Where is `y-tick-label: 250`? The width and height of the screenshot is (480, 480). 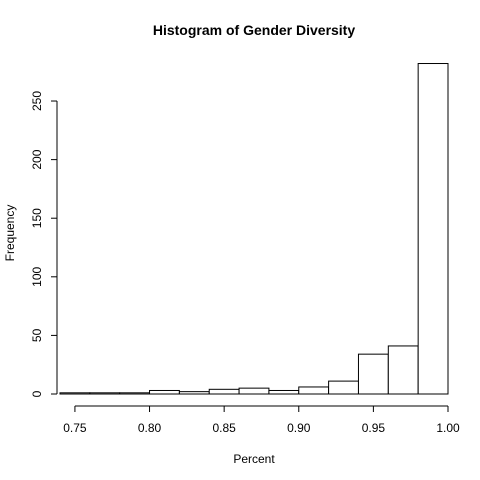
y-tick-label: 250 is located at coordinates (37, 101).